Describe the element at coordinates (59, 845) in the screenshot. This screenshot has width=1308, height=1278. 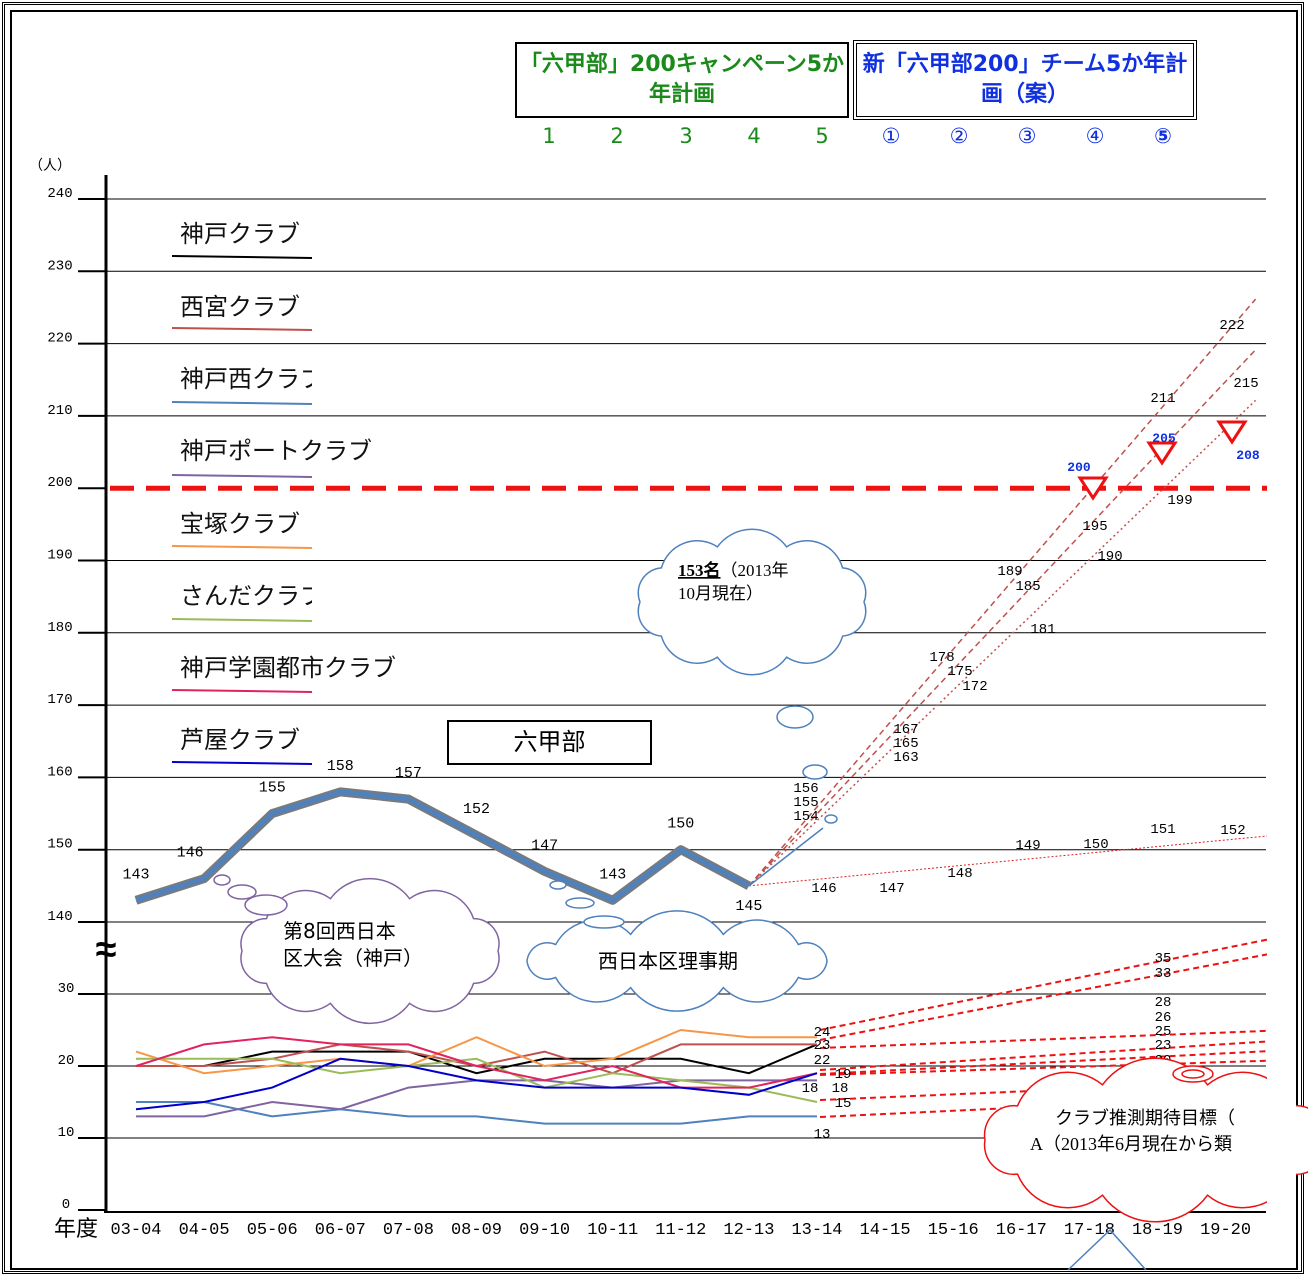
I see `y-tick-label: 150` at that location.